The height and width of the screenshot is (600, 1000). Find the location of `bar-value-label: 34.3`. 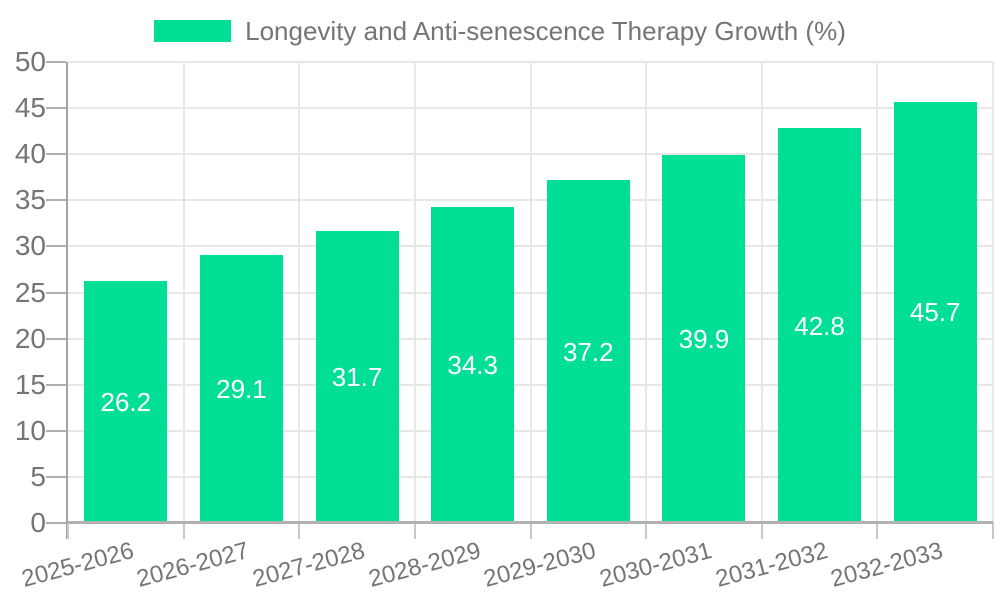

bar-value-label: 34.3 is located at coordinates (472, 364).